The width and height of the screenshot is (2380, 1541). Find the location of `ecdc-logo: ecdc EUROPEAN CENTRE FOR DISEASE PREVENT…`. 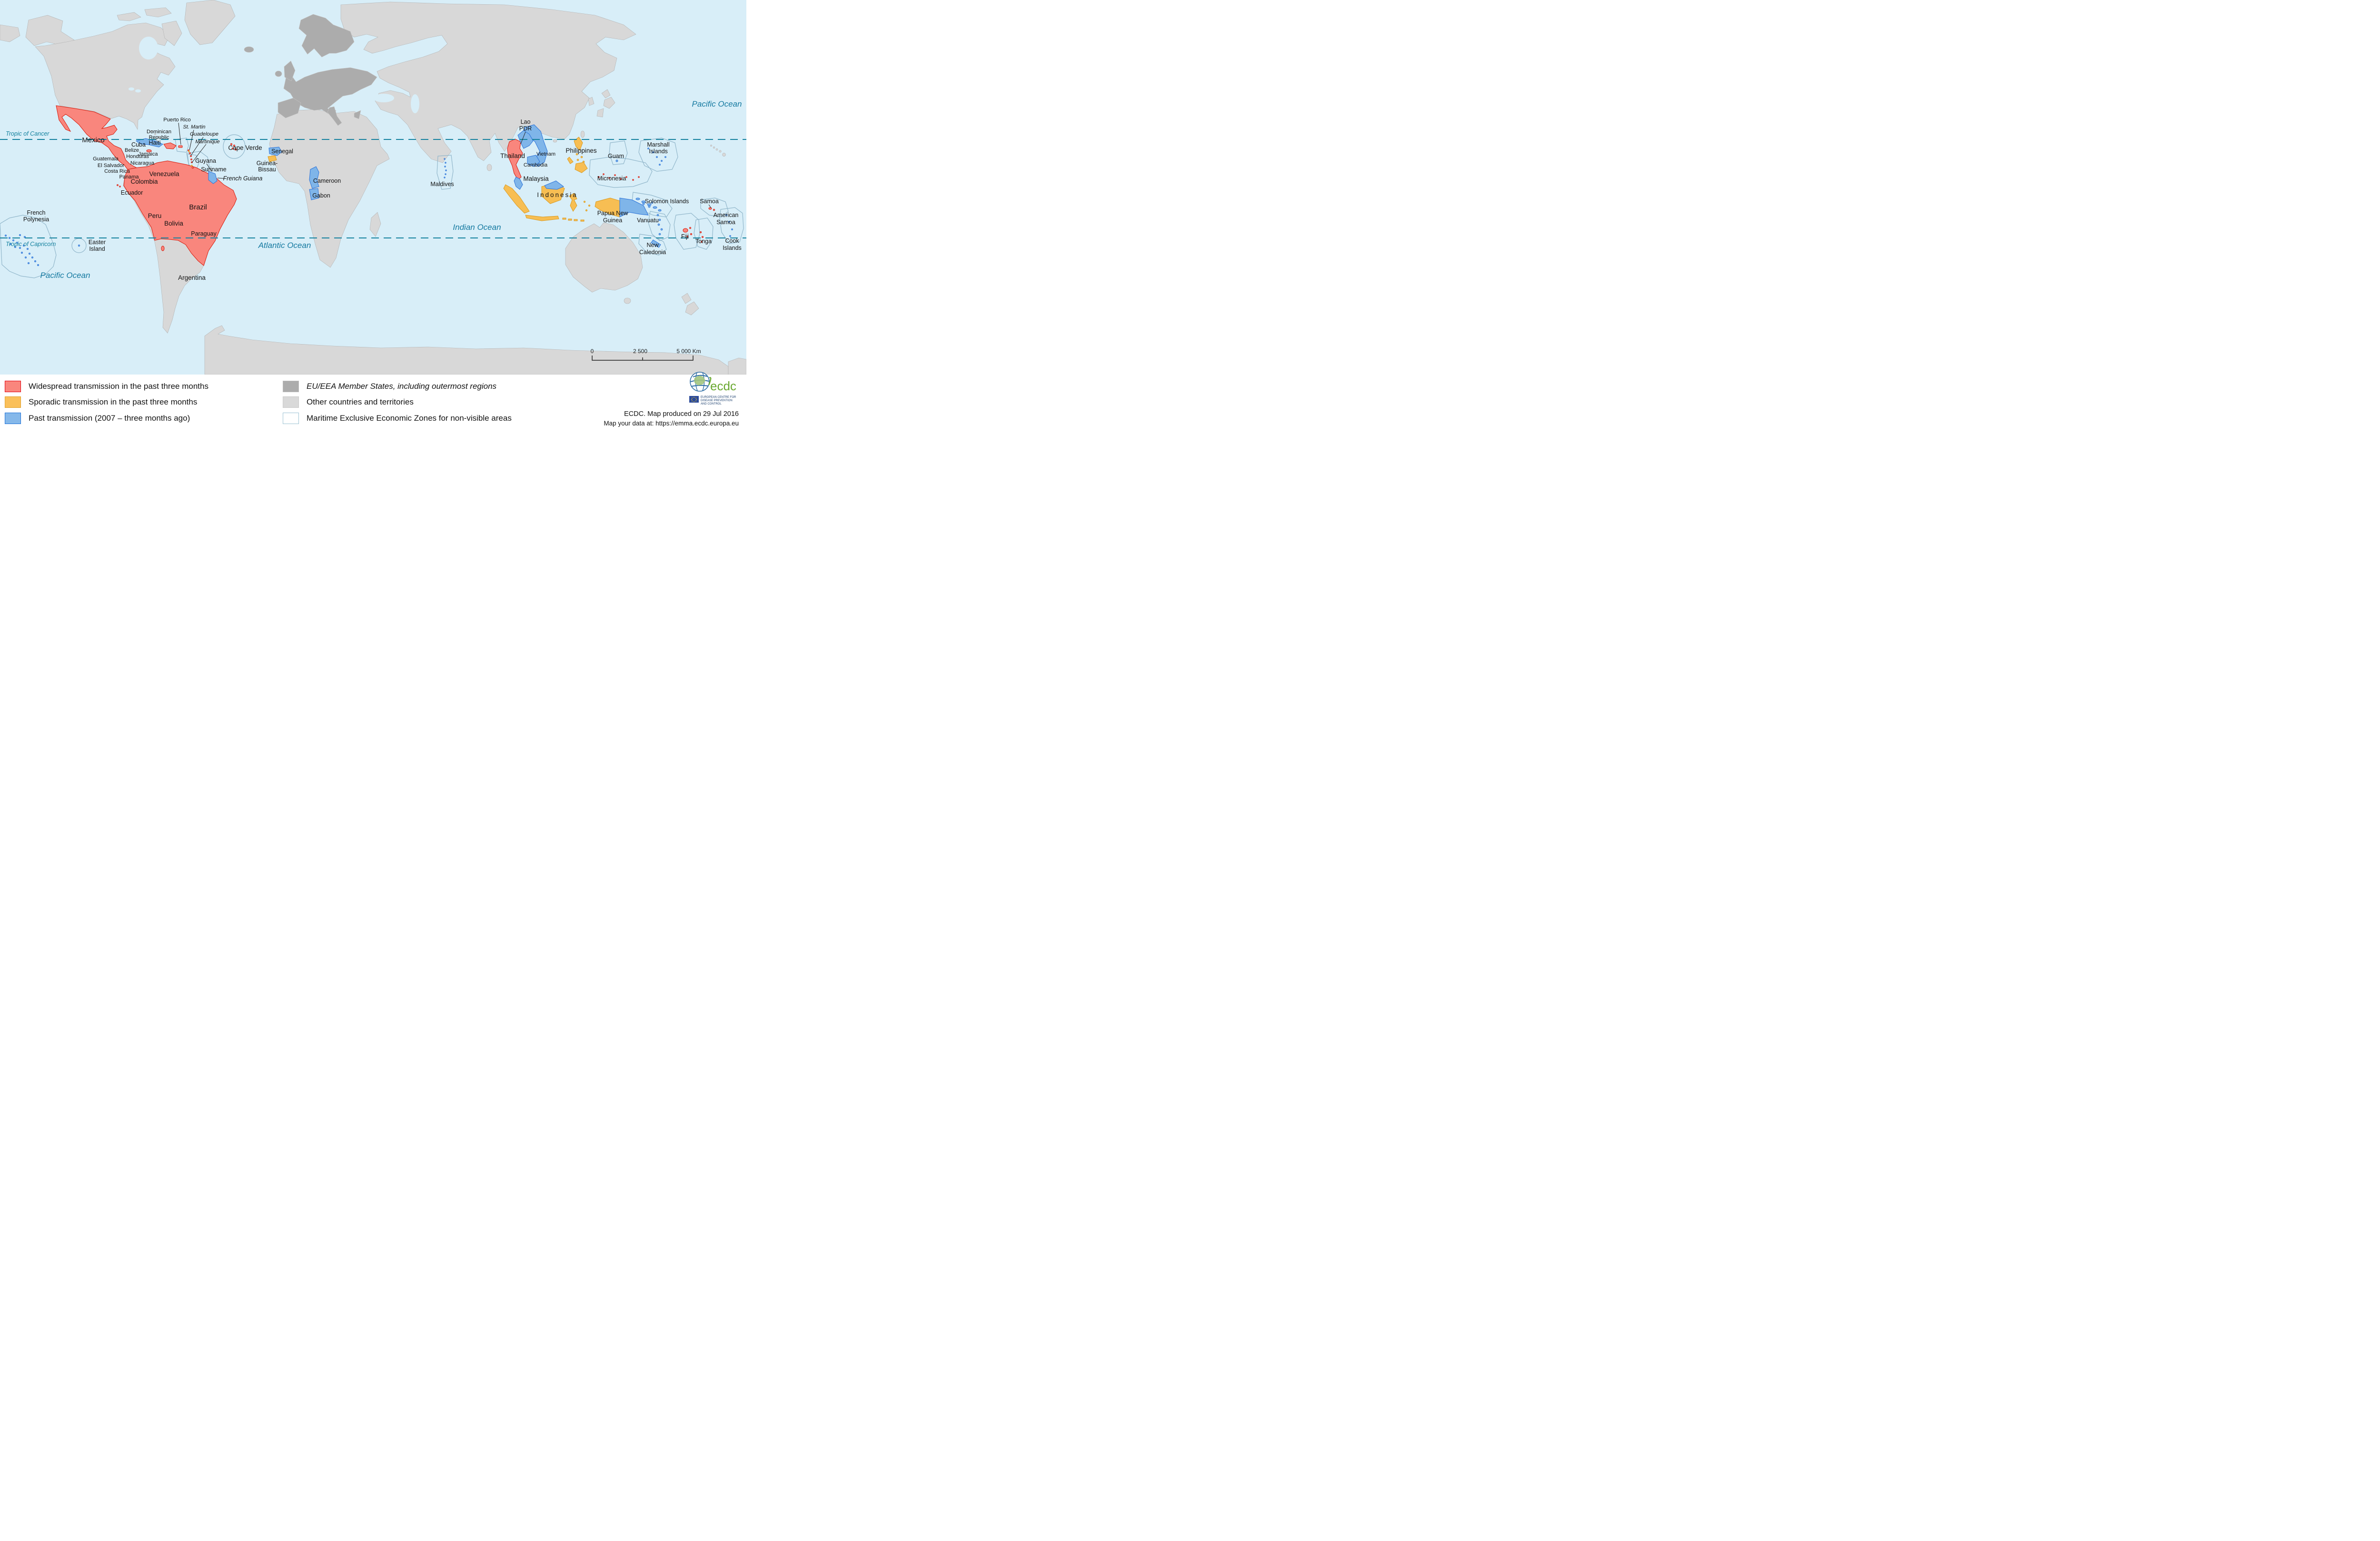

ecdc-logo: ecdc EUROPEAN CENTRE FOR DISEASE PREVENT… is located at coordinates (712, 388).